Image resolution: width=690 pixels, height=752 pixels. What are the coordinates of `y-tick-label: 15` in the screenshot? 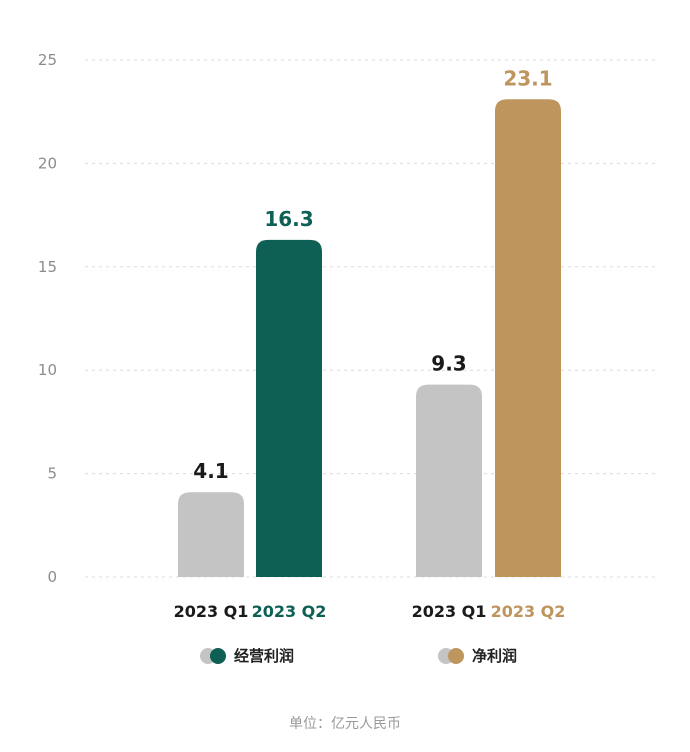 It's located at (47, 267).